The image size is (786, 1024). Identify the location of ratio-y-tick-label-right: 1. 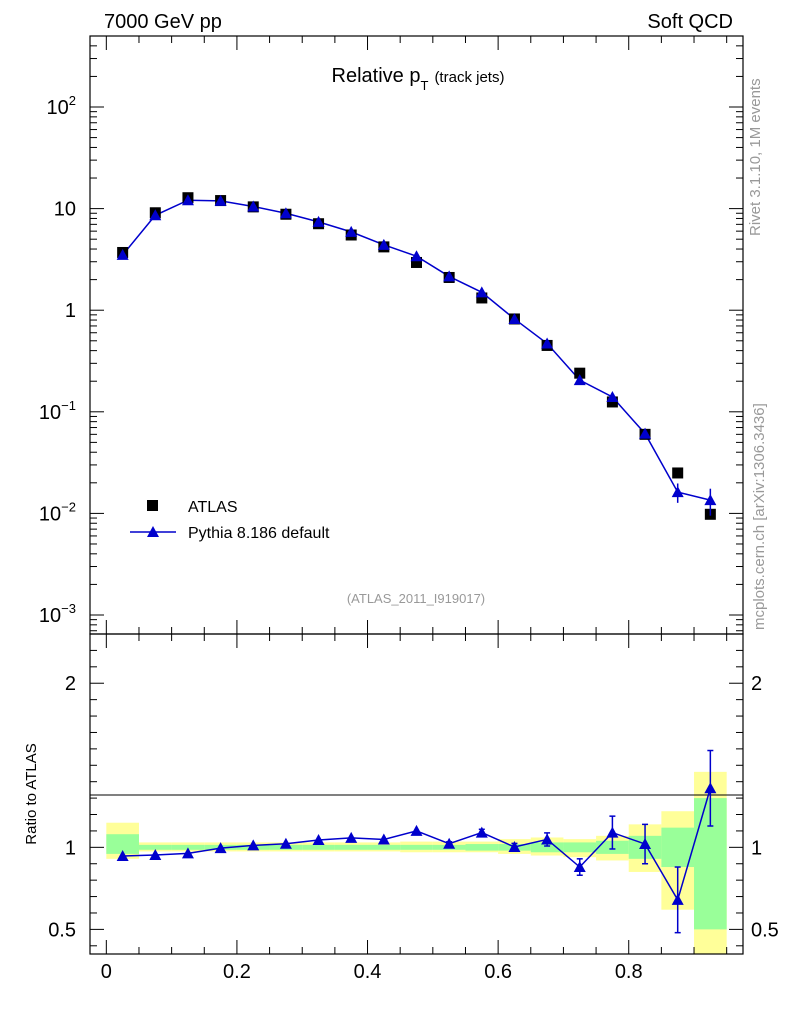
(756, 848).